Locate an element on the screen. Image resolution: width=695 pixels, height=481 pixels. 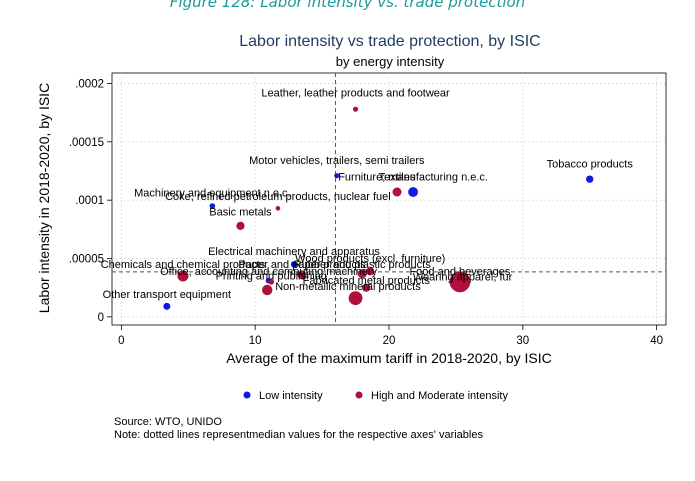
point-label-3: Furniture; manufacturing n.e.c. is located at coordinates (413, 177).